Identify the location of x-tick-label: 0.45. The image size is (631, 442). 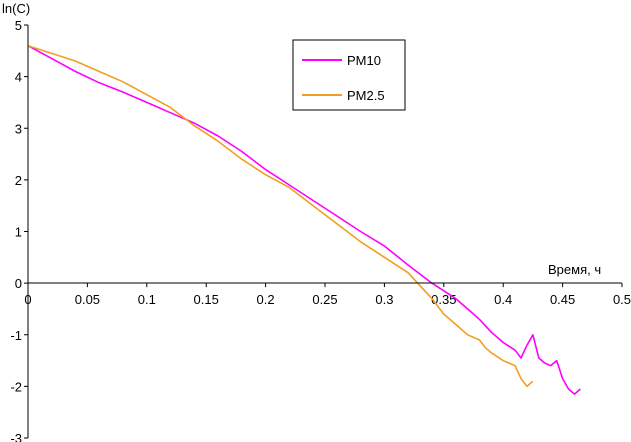
(562, 299).